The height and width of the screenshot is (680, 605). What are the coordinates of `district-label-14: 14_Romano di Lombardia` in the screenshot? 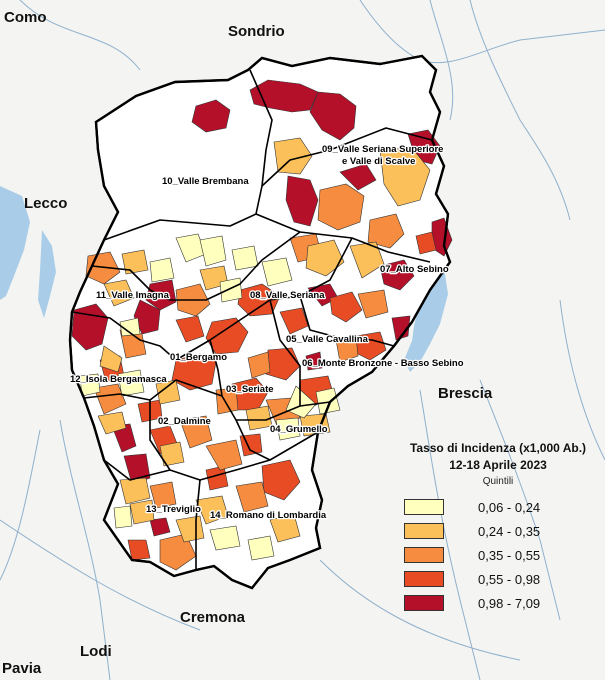 It's located at (268, 515).